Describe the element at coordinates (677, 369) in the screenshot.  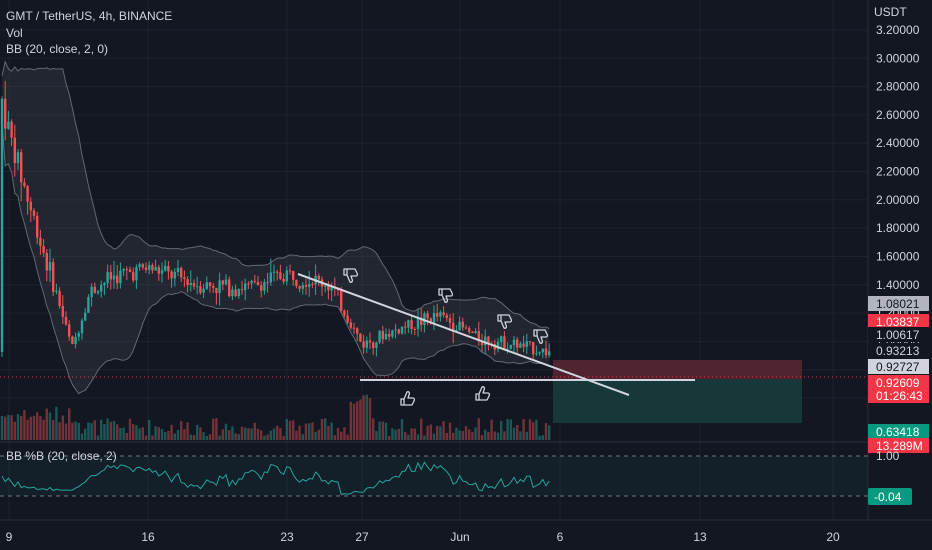
I see `stop-zone` at that location.